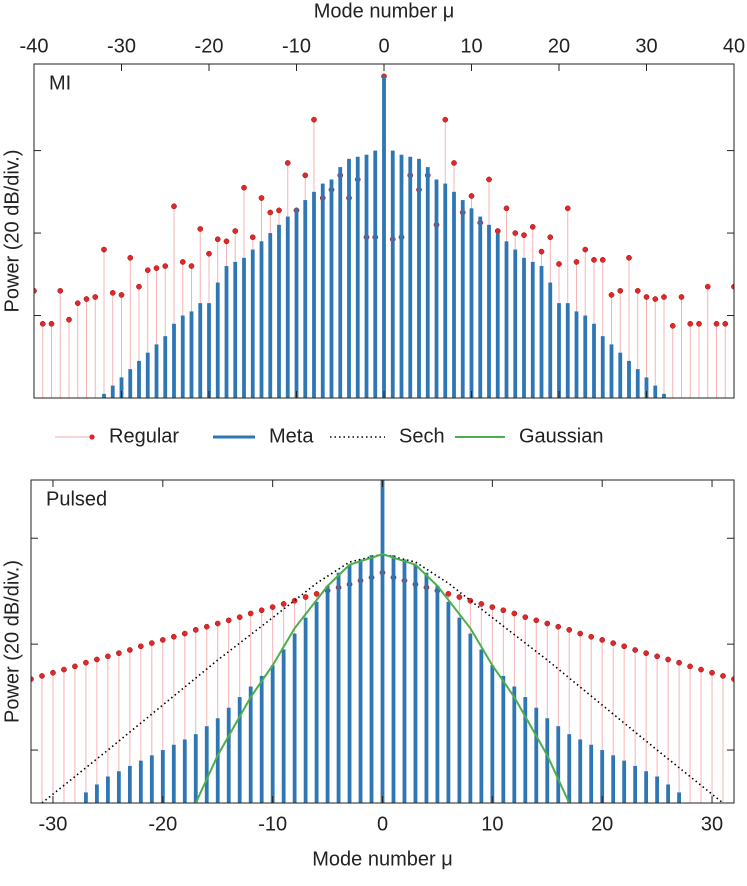  I want to click on x-tick-label: -40, so click(34, 46).